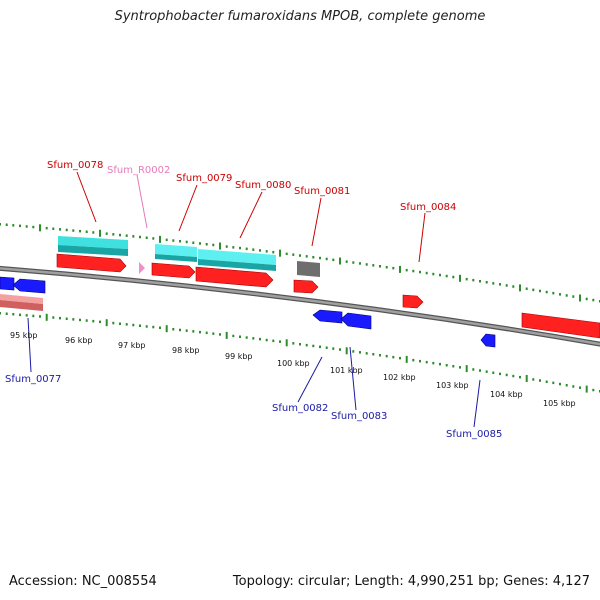  What do you see at coordinates (248, 312) in the screenshot?
I see `reverse-genes` at bounding box center [248, 312].